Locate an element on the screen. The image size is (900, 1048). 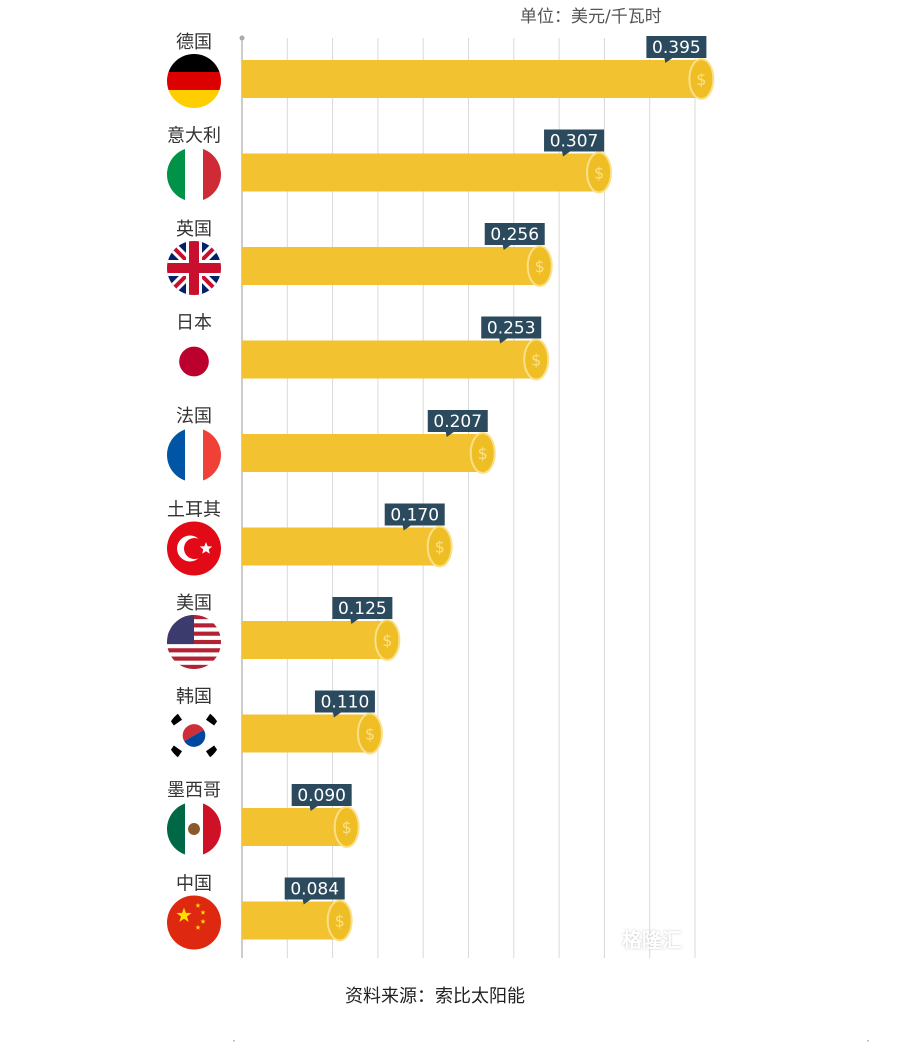
value-tag: 0.207 is located at coordinates (457, 423).